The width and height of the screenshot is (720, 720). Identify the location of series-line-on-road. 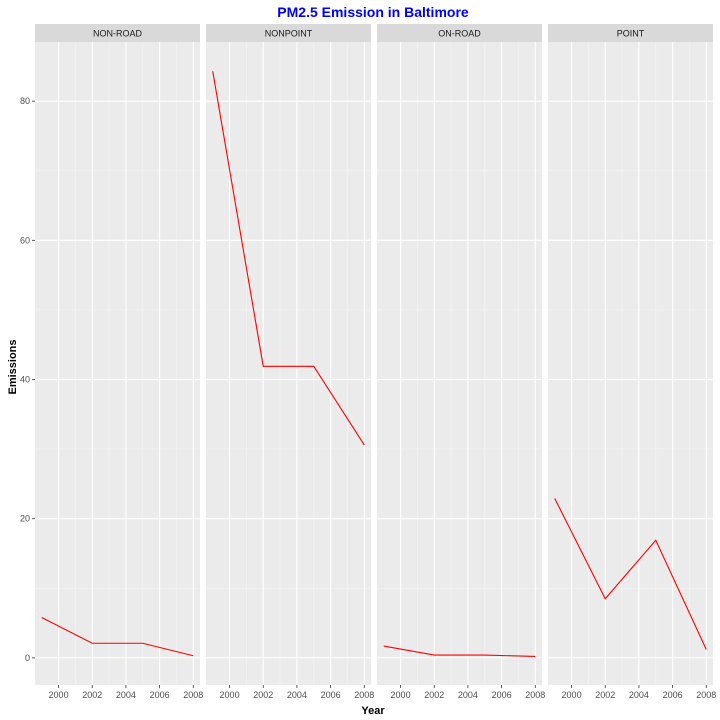
(459, 651).